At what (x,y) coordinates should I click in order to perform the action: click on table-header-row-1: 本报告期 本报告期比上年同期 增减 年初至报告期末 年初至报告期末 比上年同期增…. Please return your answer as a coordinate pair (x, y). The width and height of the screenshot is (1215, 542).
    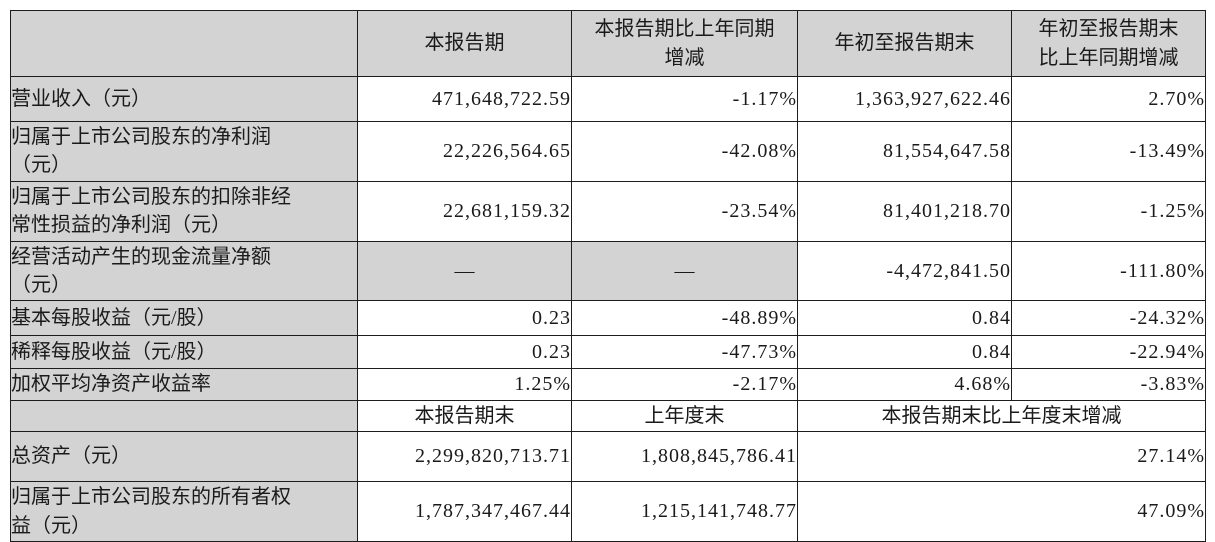
    Looking at the image, I should click on (608, 43).